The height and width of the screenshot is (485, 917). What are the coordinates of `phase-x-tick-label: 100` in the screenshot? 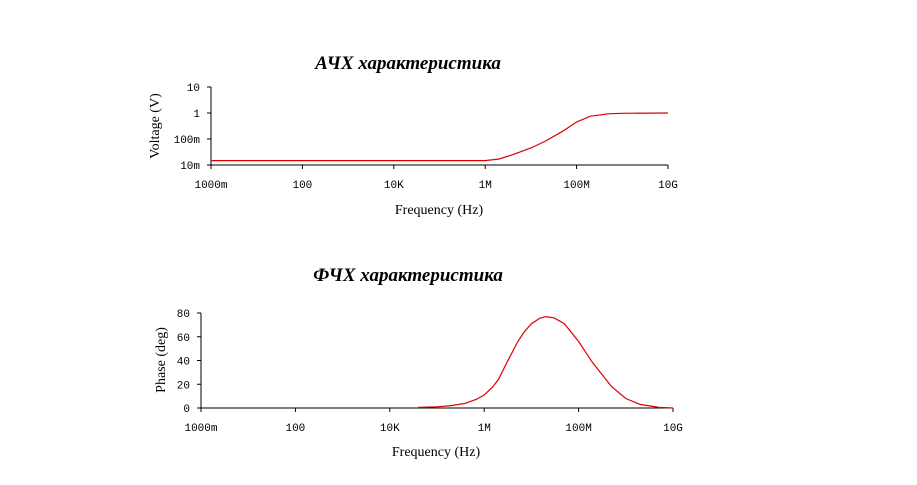 It's located at (295, 429).